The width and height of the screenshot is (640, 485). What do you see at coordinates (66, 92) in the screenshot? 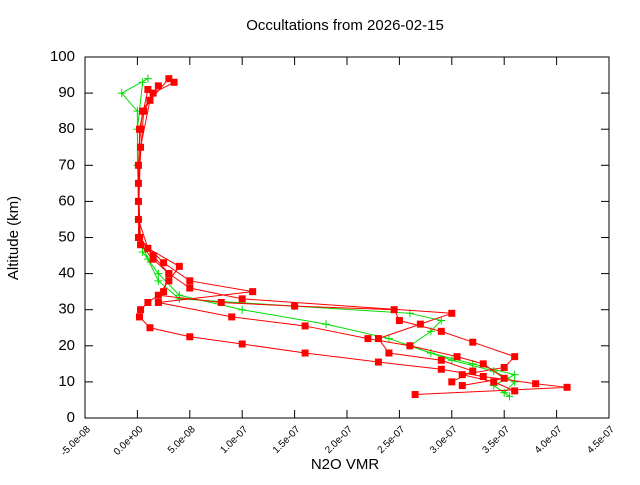
I see `y-tick-label: 90` at bounding box center [66, 92].